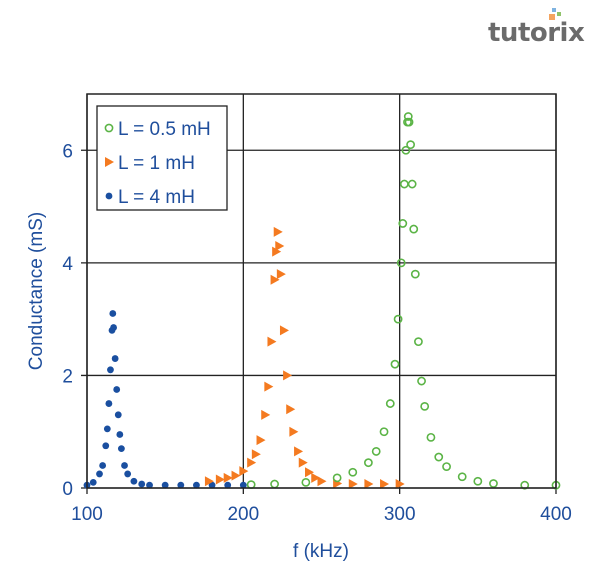 The image size is (600, 587). Describe the element at coordinates (36, 291) in the screenshot. I see `y-axis-label: Conductance (mS)` at that location.